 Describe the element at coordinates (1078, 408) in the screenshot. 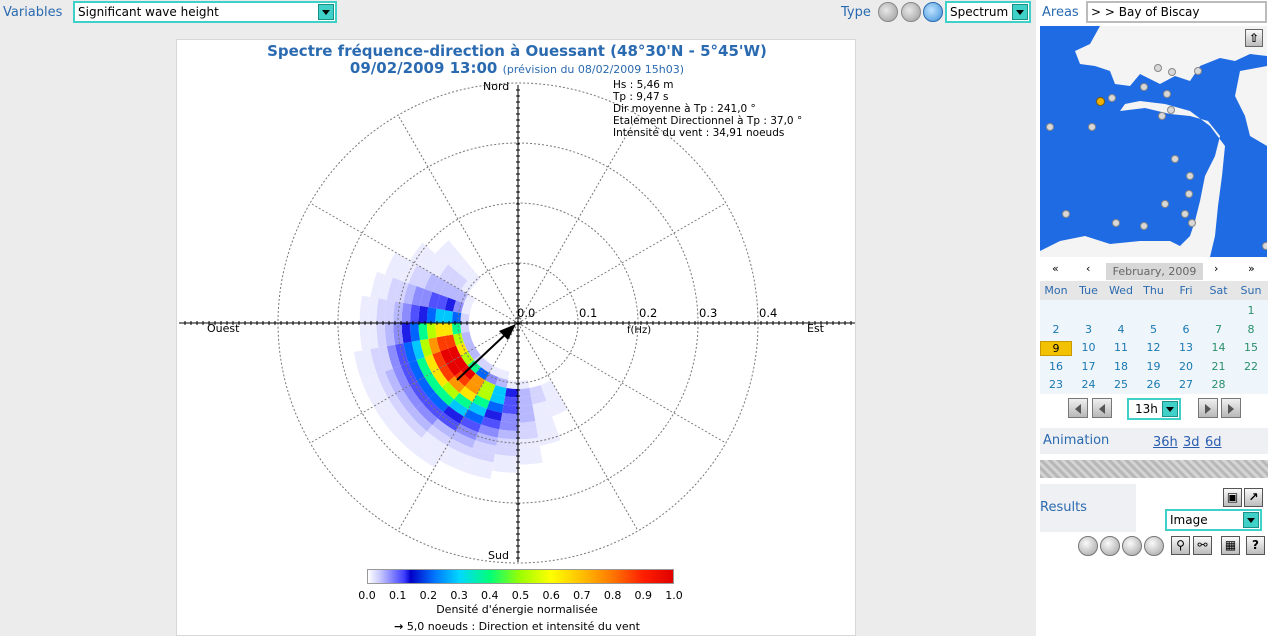

I see `first-step-button` at that location.